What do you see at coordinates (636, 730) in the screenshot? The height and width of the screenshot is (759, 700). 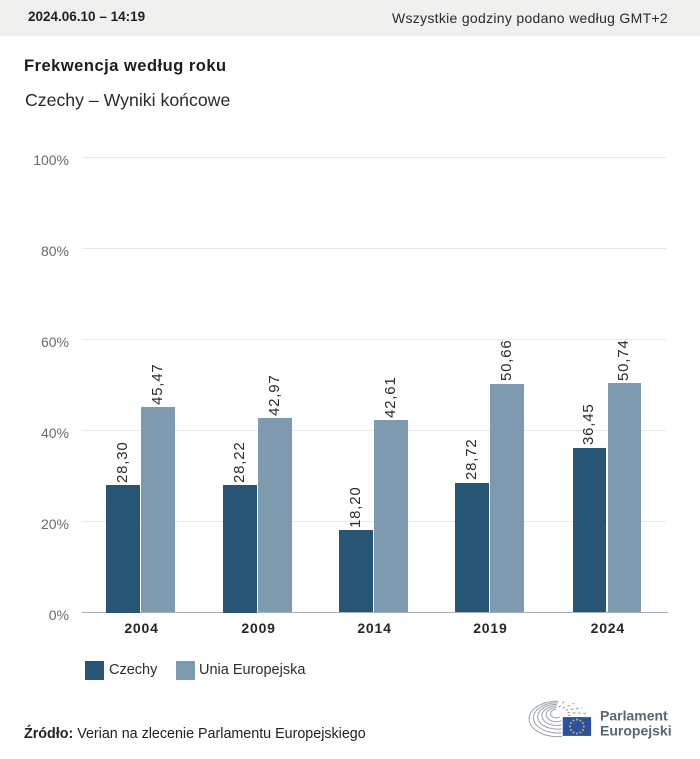 I see `svg-text: Europejski` at bounding box center [636, 730].